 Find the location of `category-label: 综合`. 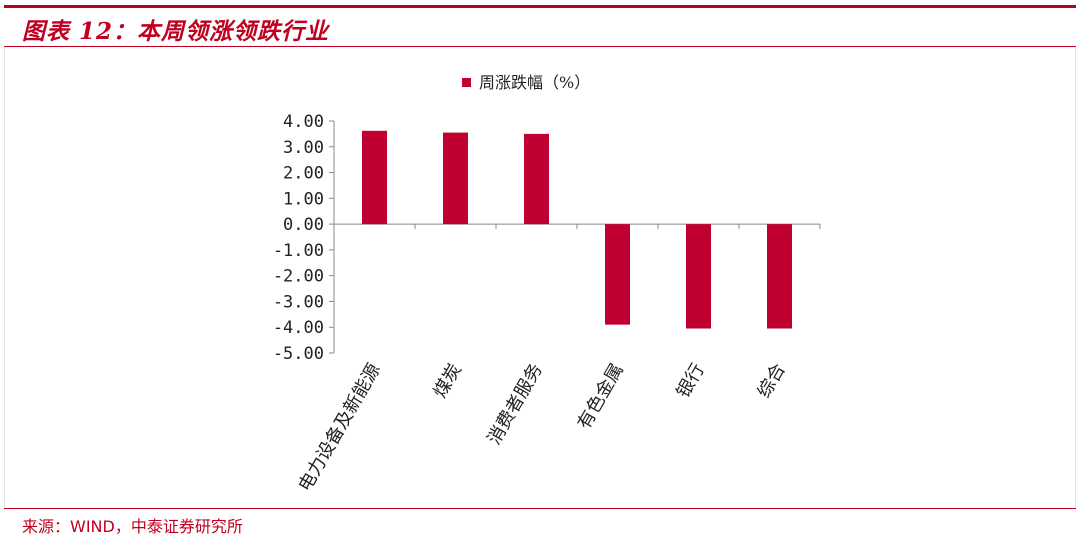

category-label: 综合 is located at coordinates (772, 381).